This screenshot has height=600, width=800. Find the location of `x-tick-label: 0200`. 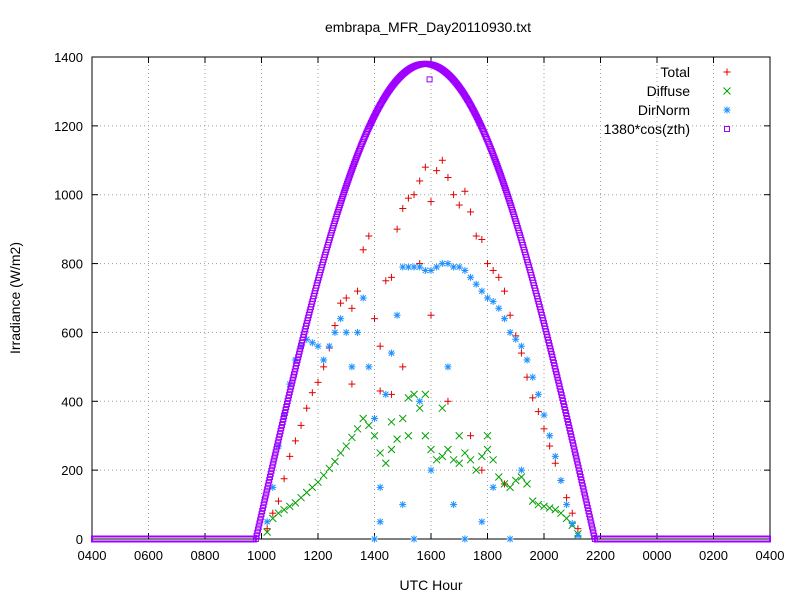

x-tick-label: 0200 is located at coordinates (713, 555).